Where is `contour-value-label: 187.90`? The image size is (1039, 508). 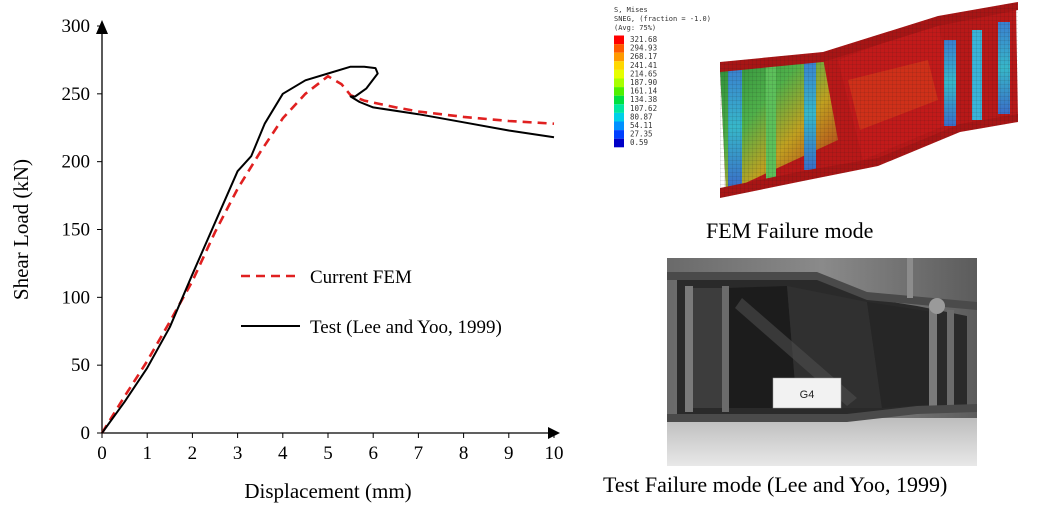 contour-value-label: 187.90 is located at coordinates (644, 82).